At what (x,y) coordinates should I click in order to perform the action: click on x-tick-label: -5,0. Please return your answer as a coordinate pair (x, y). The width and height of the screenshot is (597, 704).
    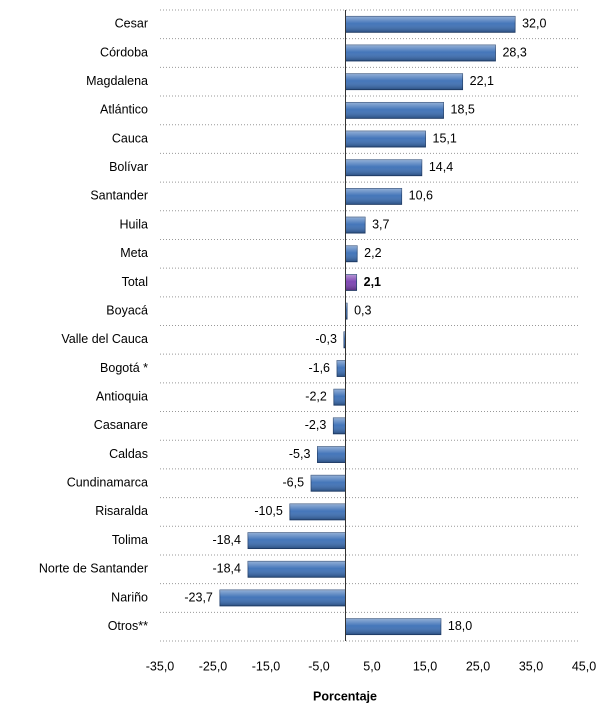
    Looking at the image, I should click on (319, 666).